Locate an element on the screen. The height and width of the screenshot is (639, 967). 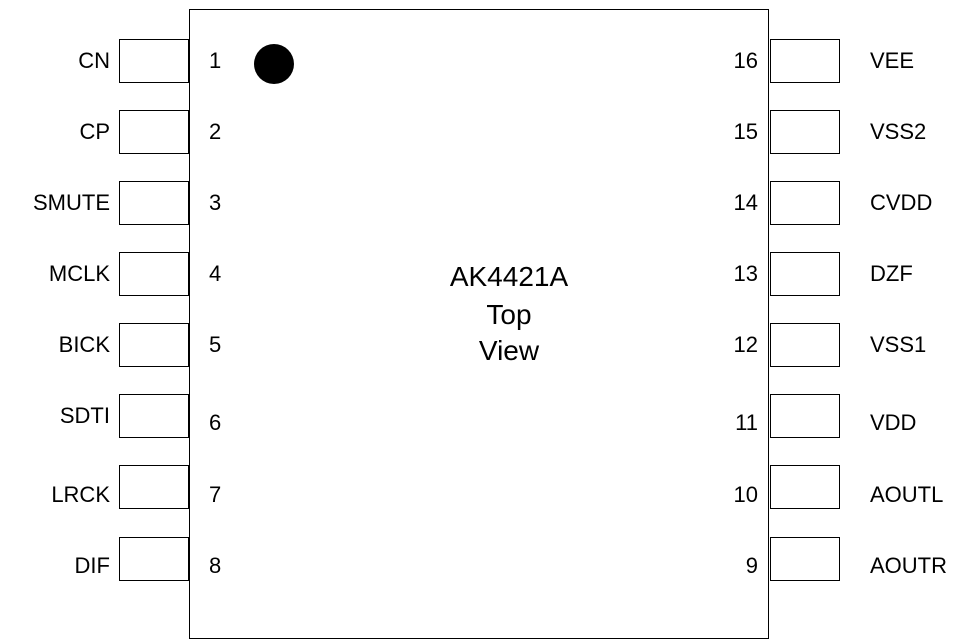
pin-name: LRCK is located at coordinates (80, 494).